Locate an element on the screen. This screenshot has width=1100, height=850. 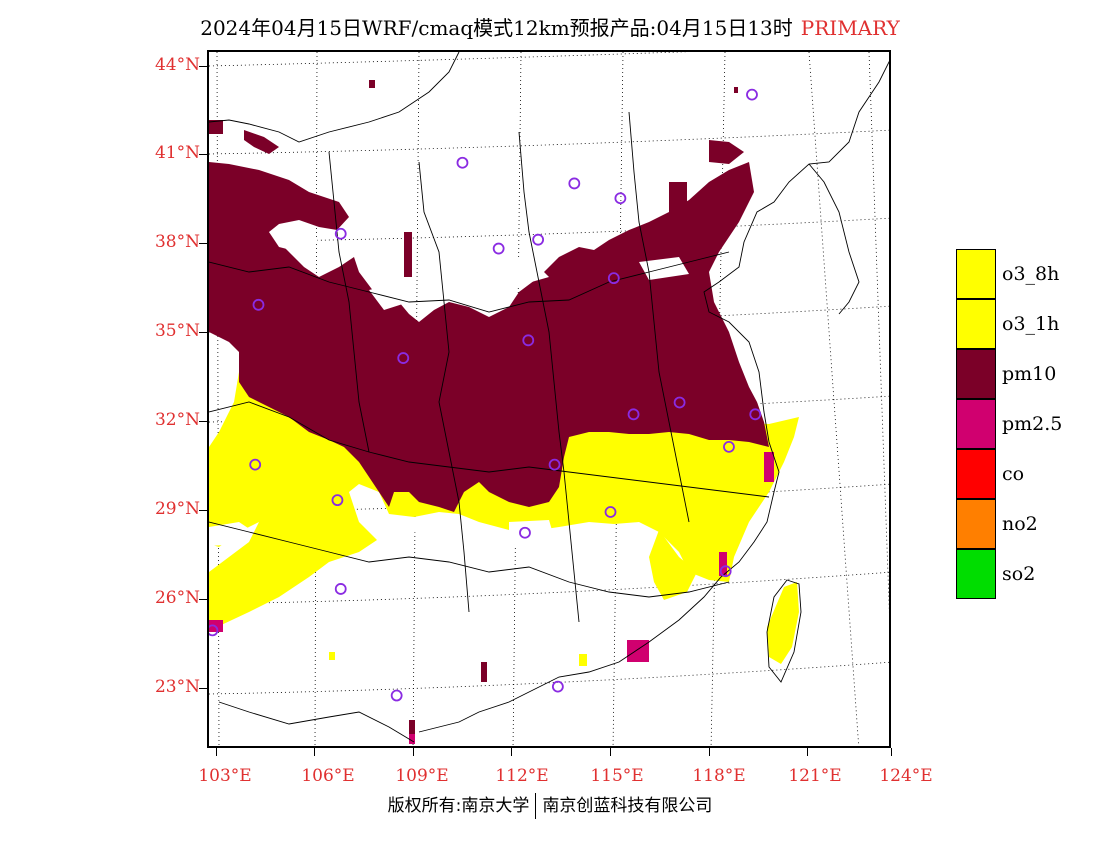
legend-label: no2 is located at coordinates (1020, 524).